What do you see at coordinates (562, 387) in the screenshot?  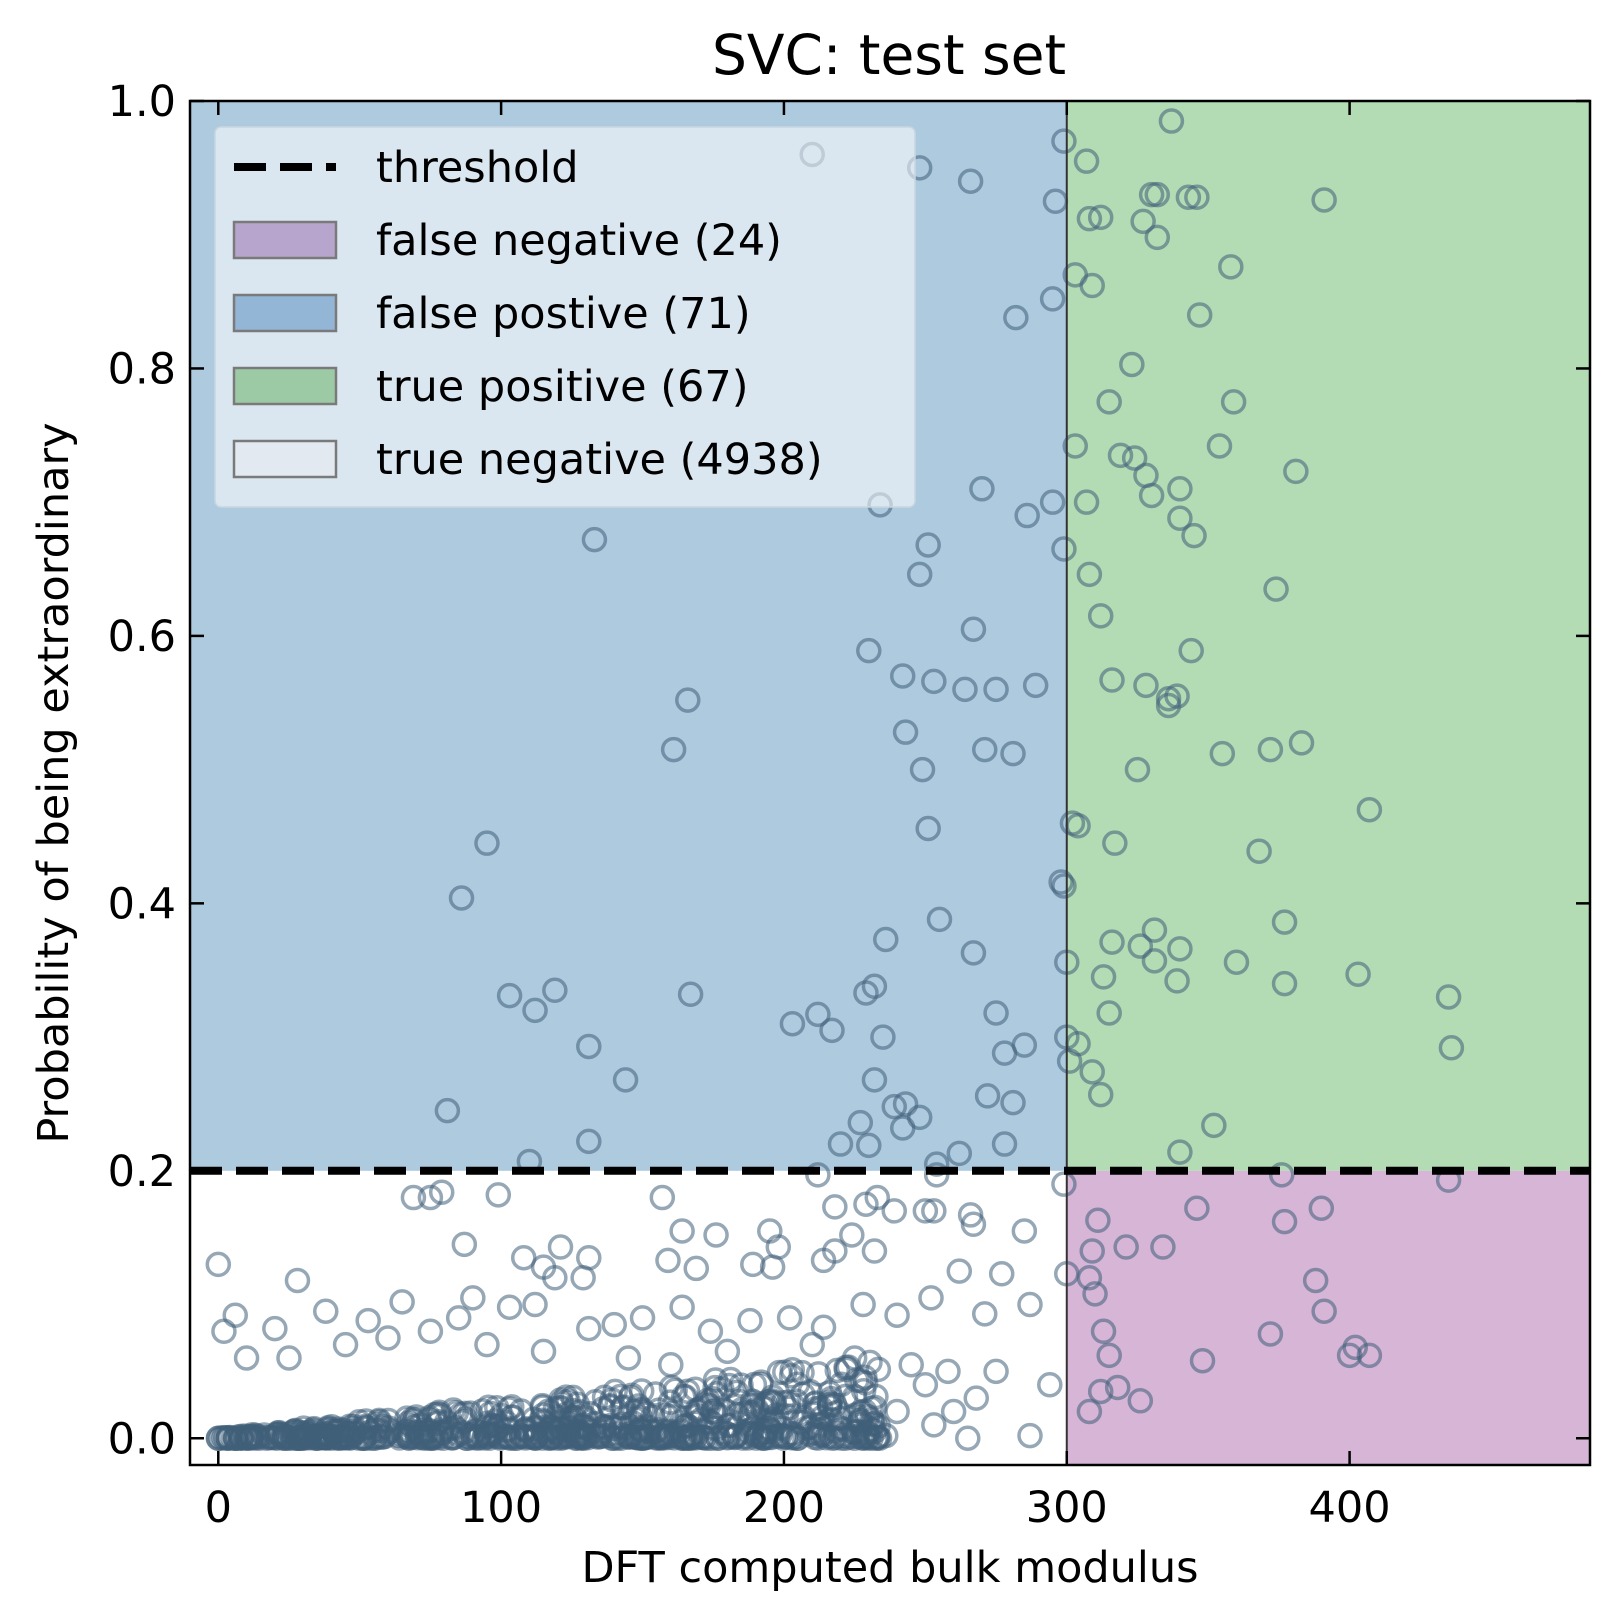 I see `legend-label-true-positive: true positive (67)` at bounding box center [562, 387].